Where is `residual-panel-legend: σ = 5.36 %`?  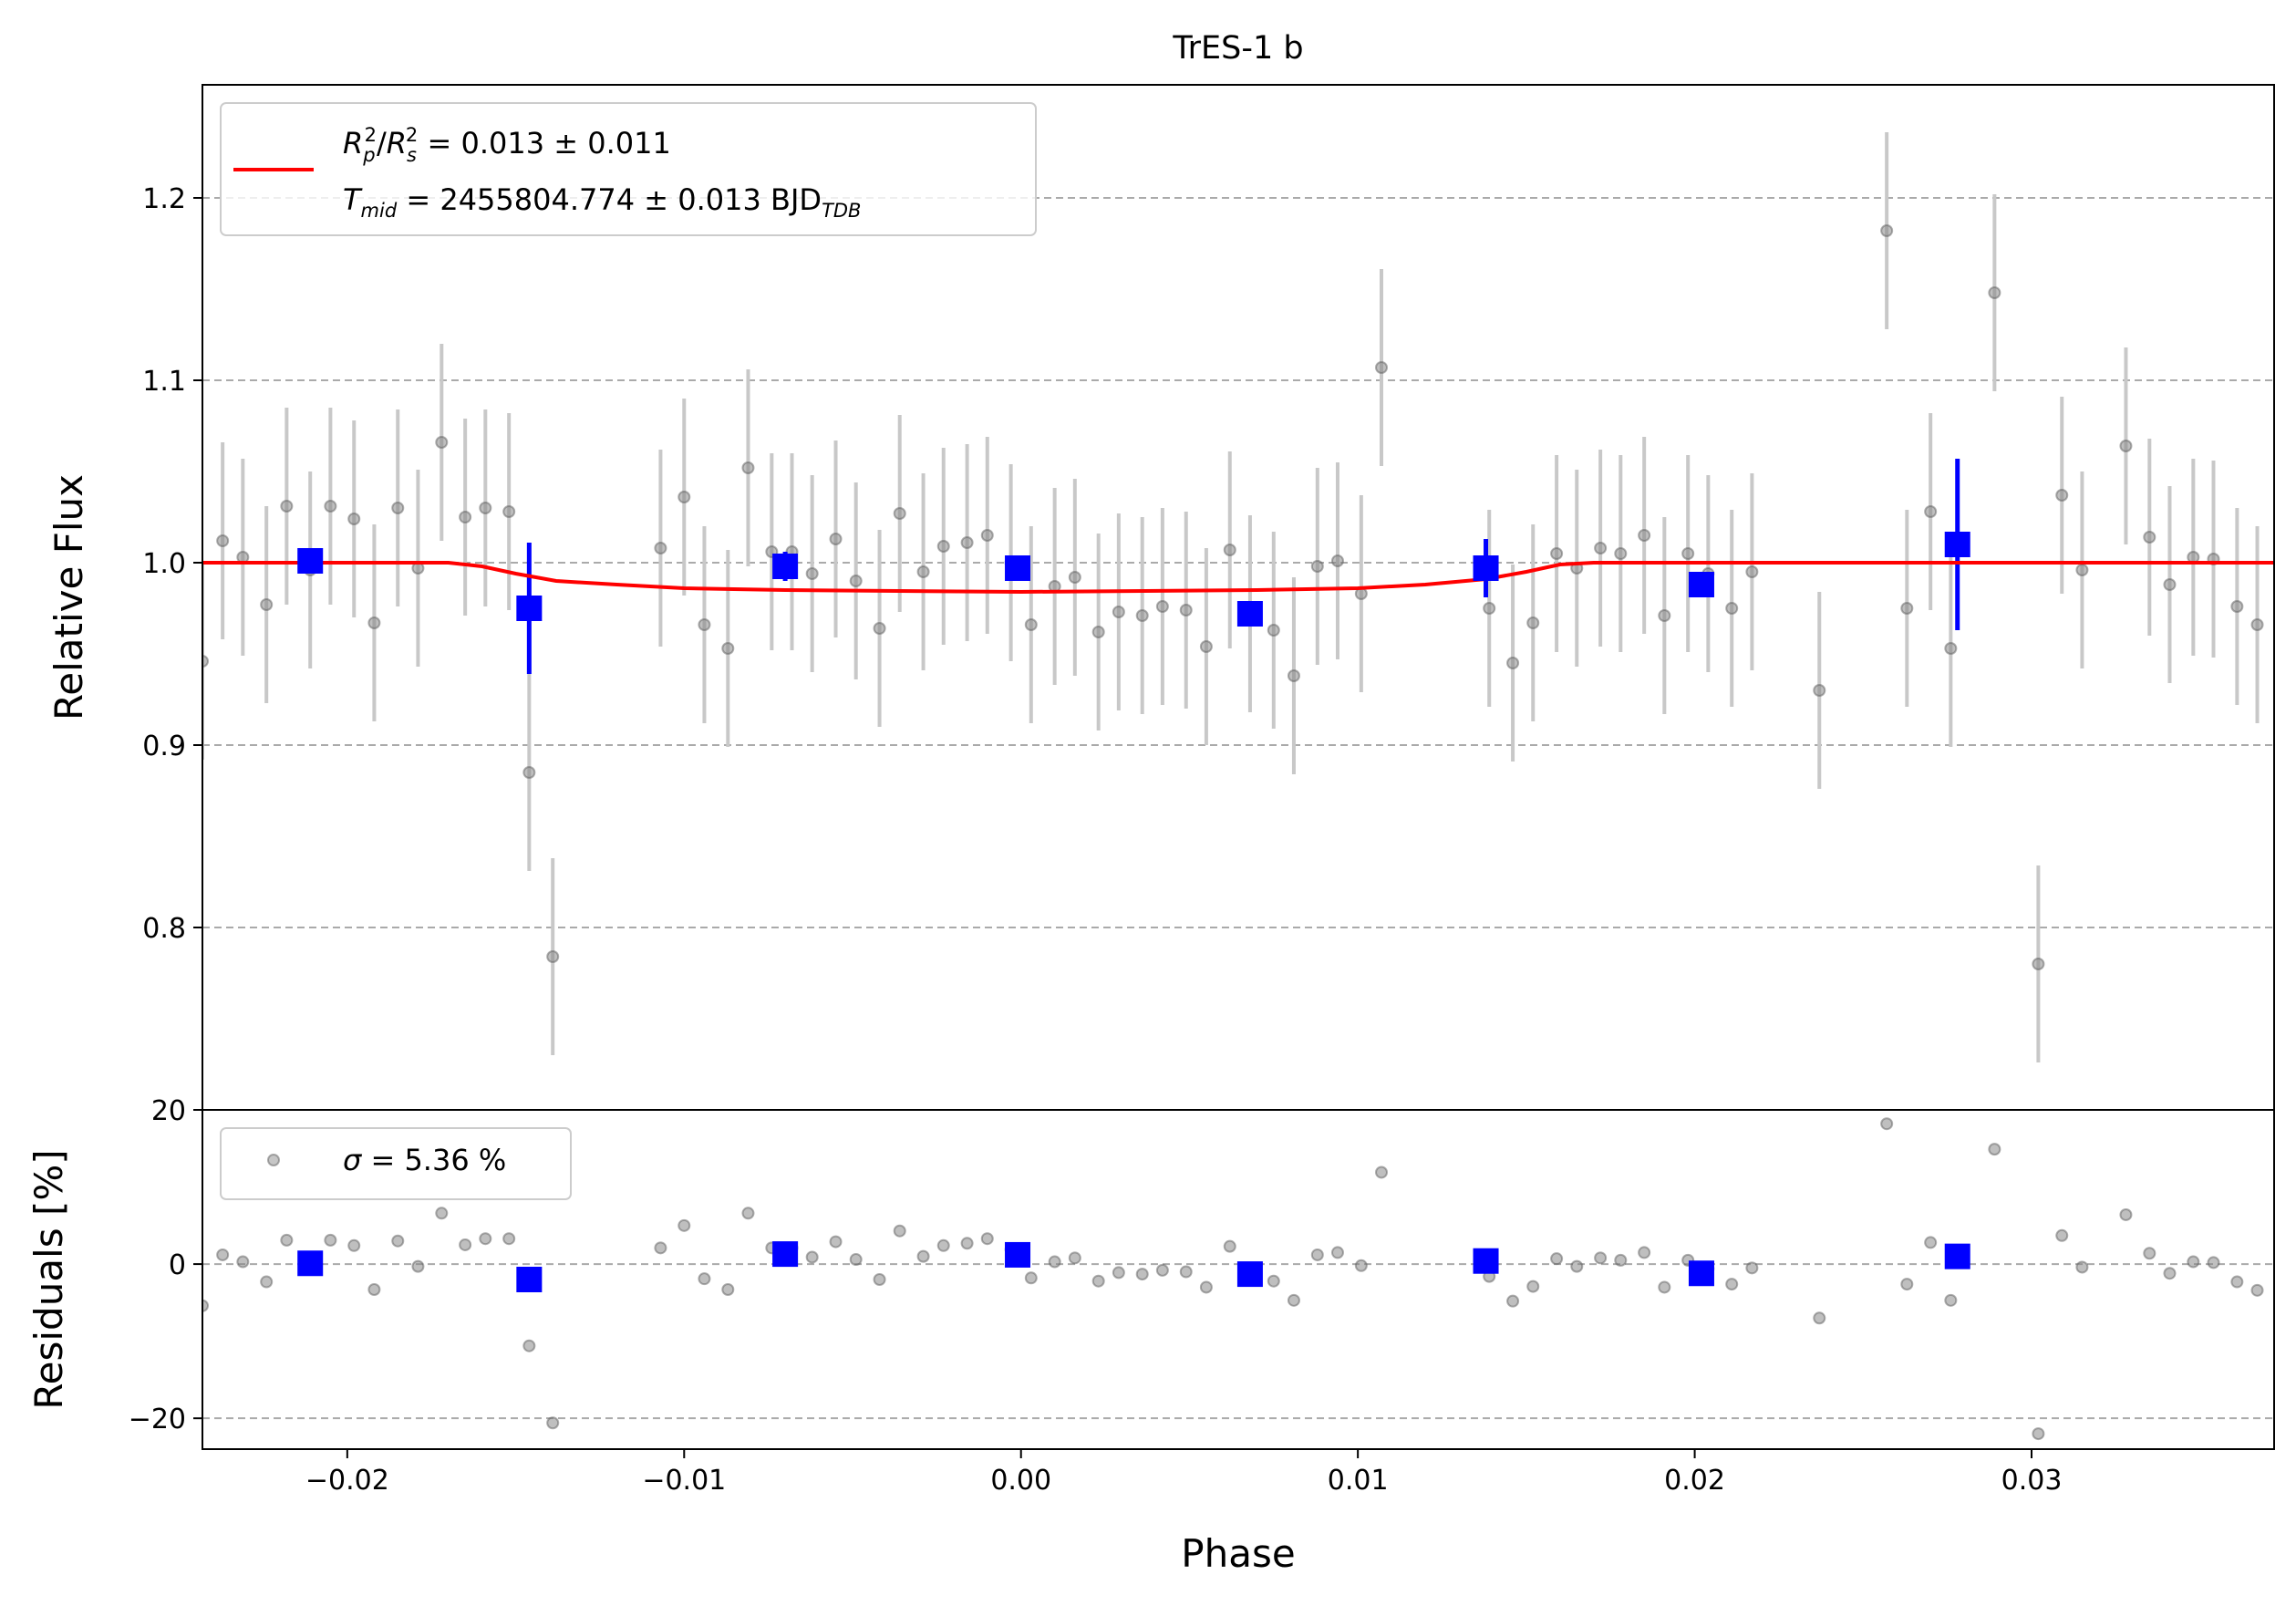
residual-panel-legend: σ = 5.36 % is located at coordinates (396, 1163).